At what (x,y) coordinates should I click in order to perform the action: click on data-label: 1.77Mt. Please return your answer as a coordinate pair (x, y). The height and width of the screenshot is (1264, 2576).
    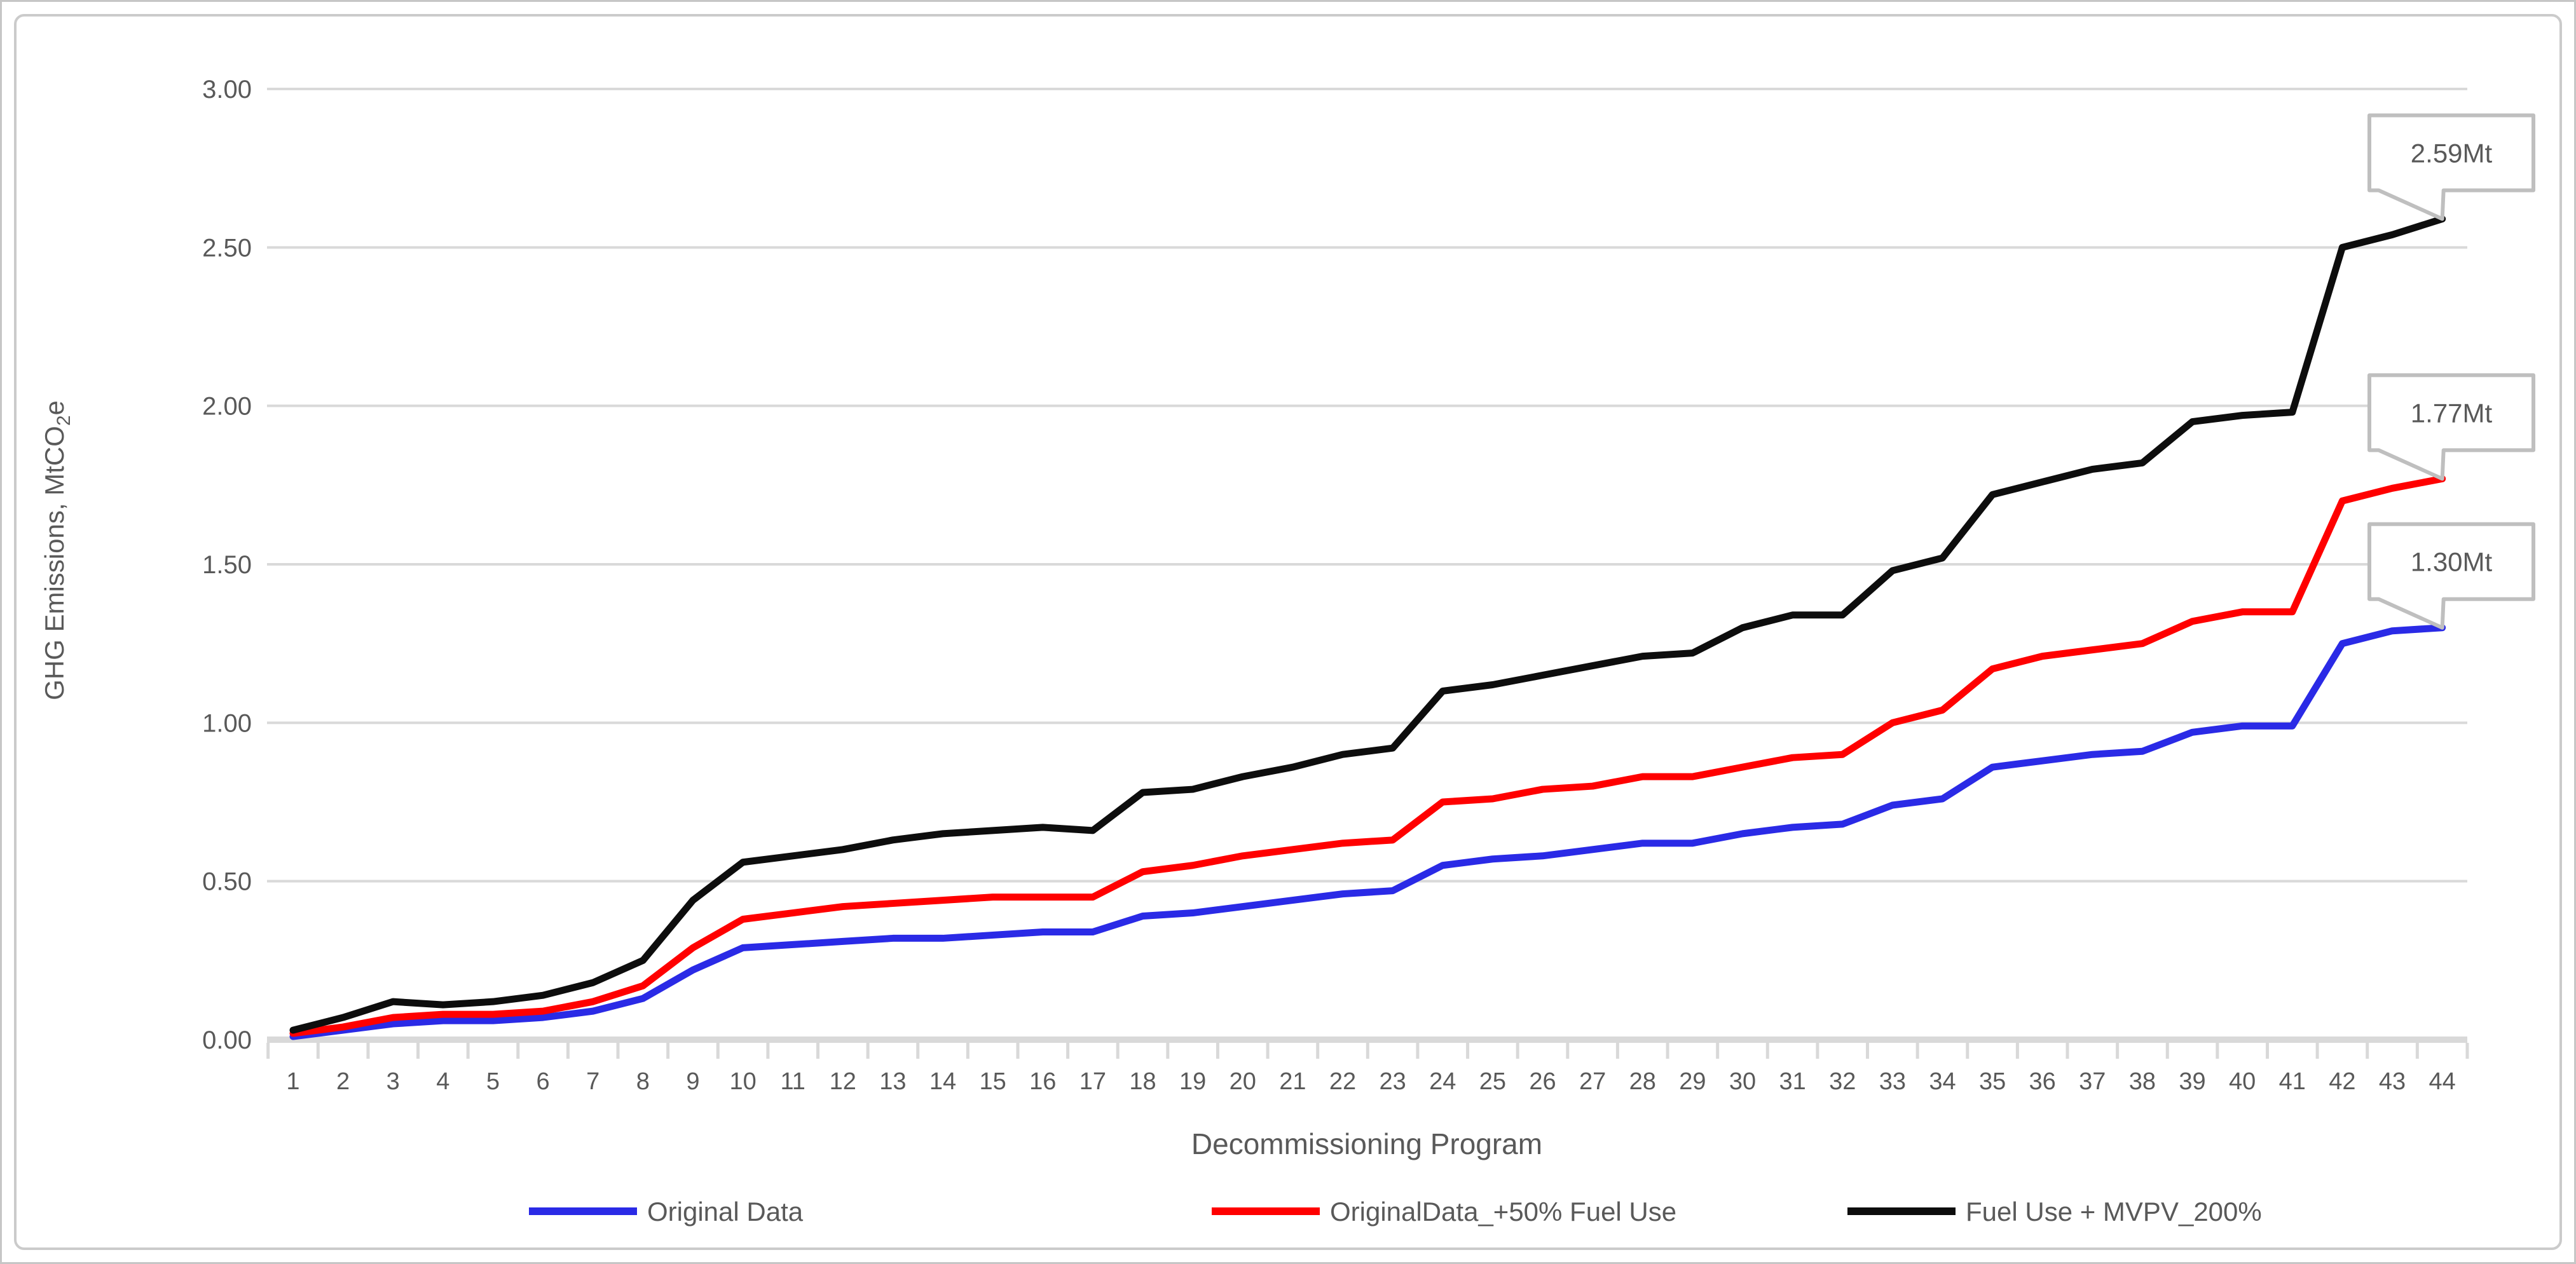
    Looking at the image, I should click on (2452, 413).